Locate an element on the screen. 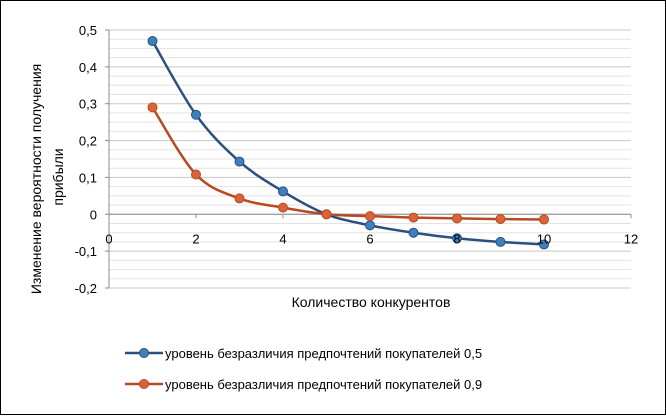 The width and height of the screenshot is (666, 416). y-tick-label: 0,3 is located at coordinates (88, 104).